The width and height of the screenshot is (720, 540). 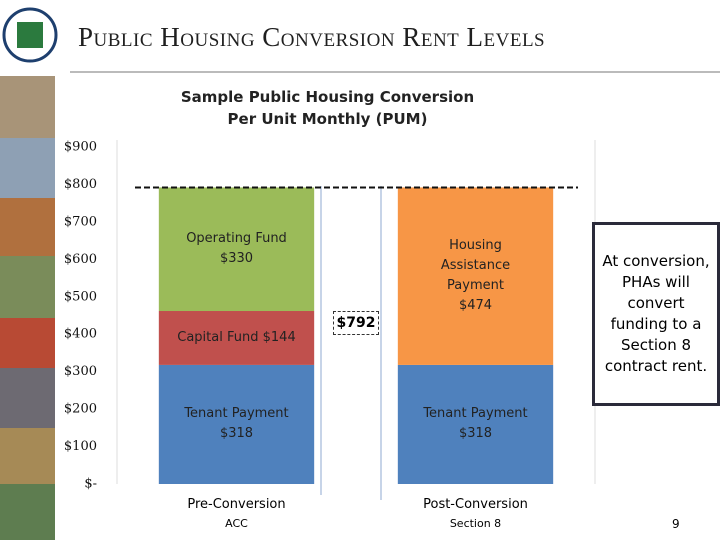 I want to click on y-tick-label: $400, so click(x=80, y=334).